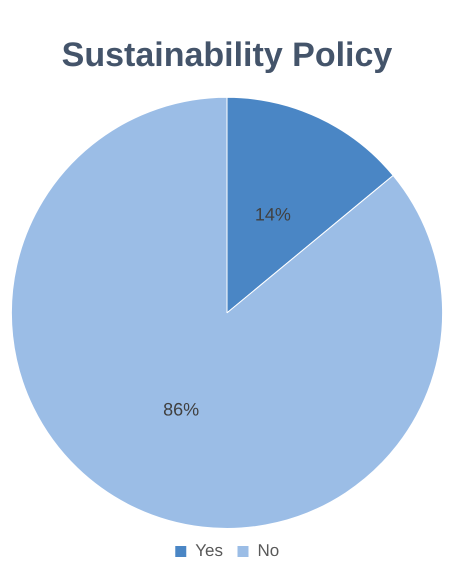  Describe the element at coordinates (272, 214) in the screenshot. I see `data-label: 14%` at that location.